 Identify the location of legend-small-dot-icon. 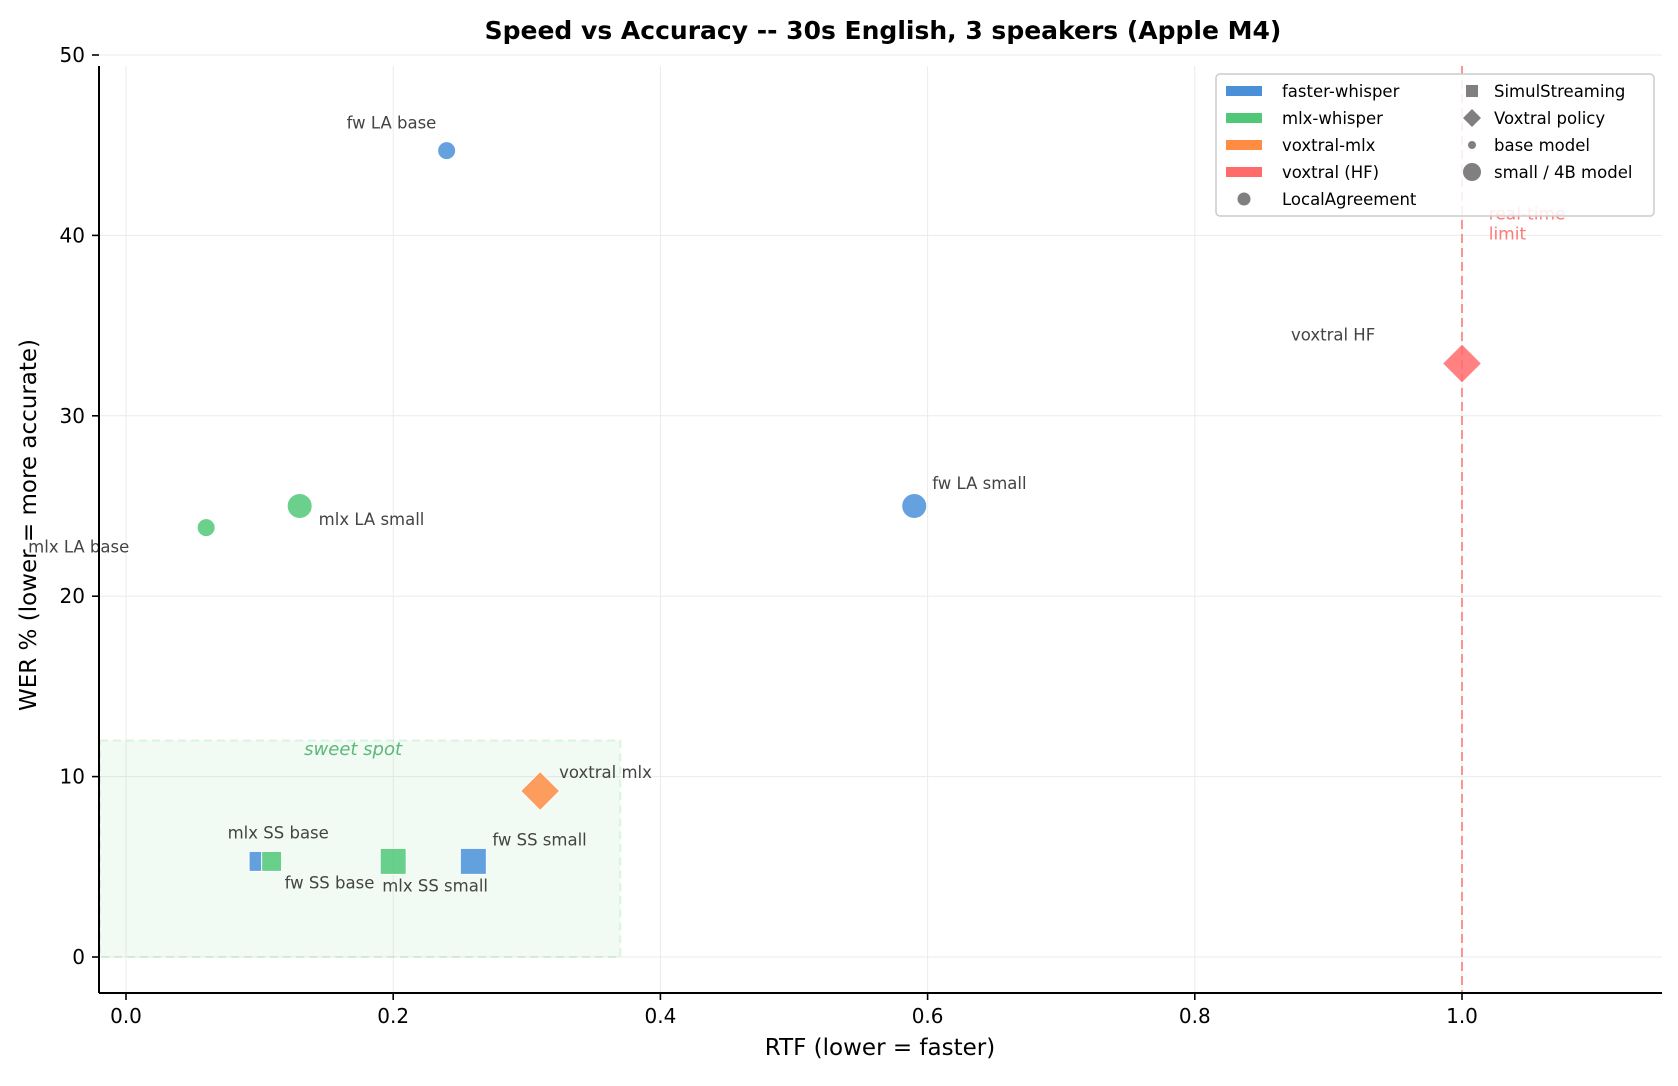
(1472, 145).